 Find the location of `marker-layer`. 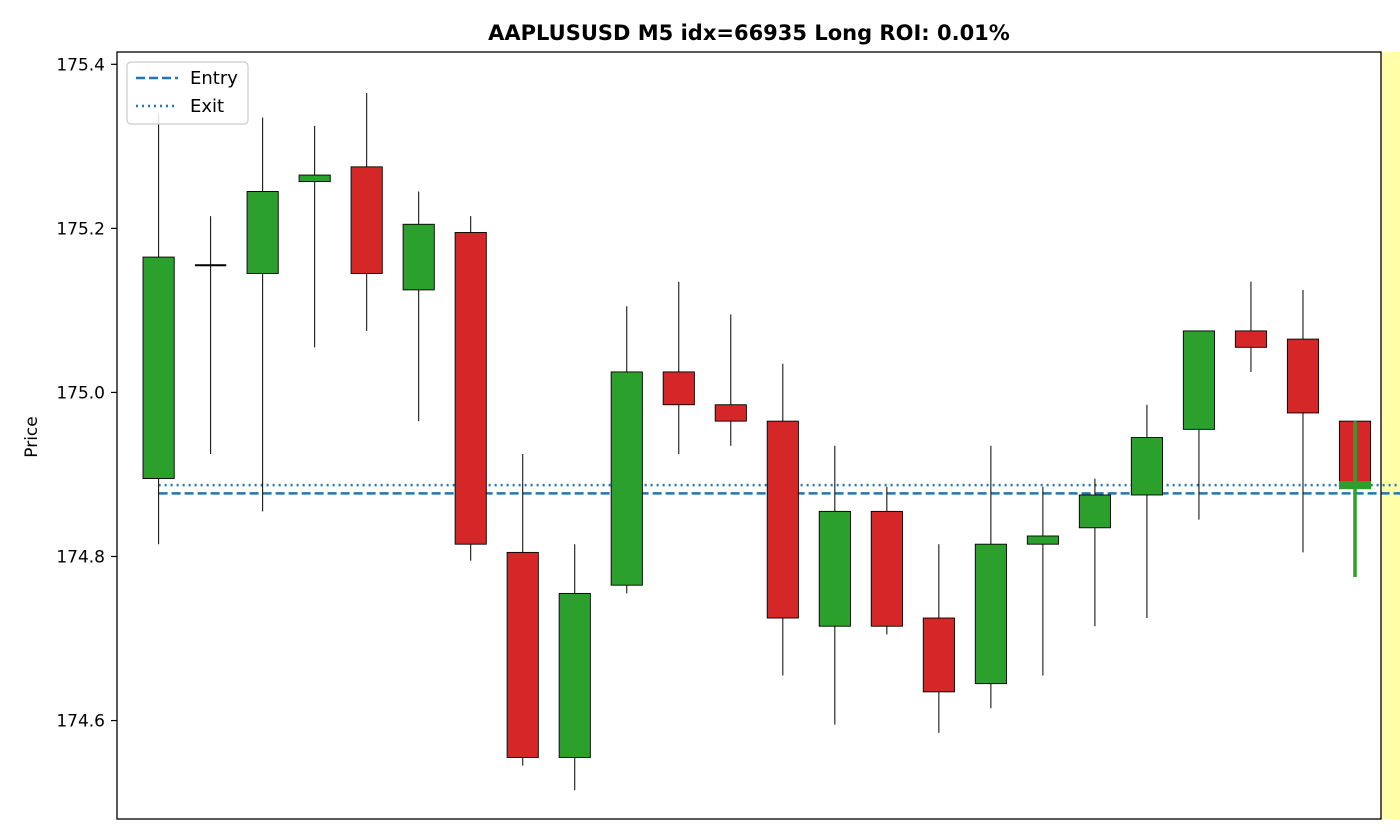

marker-layer is located at coordinates (1354, 499).